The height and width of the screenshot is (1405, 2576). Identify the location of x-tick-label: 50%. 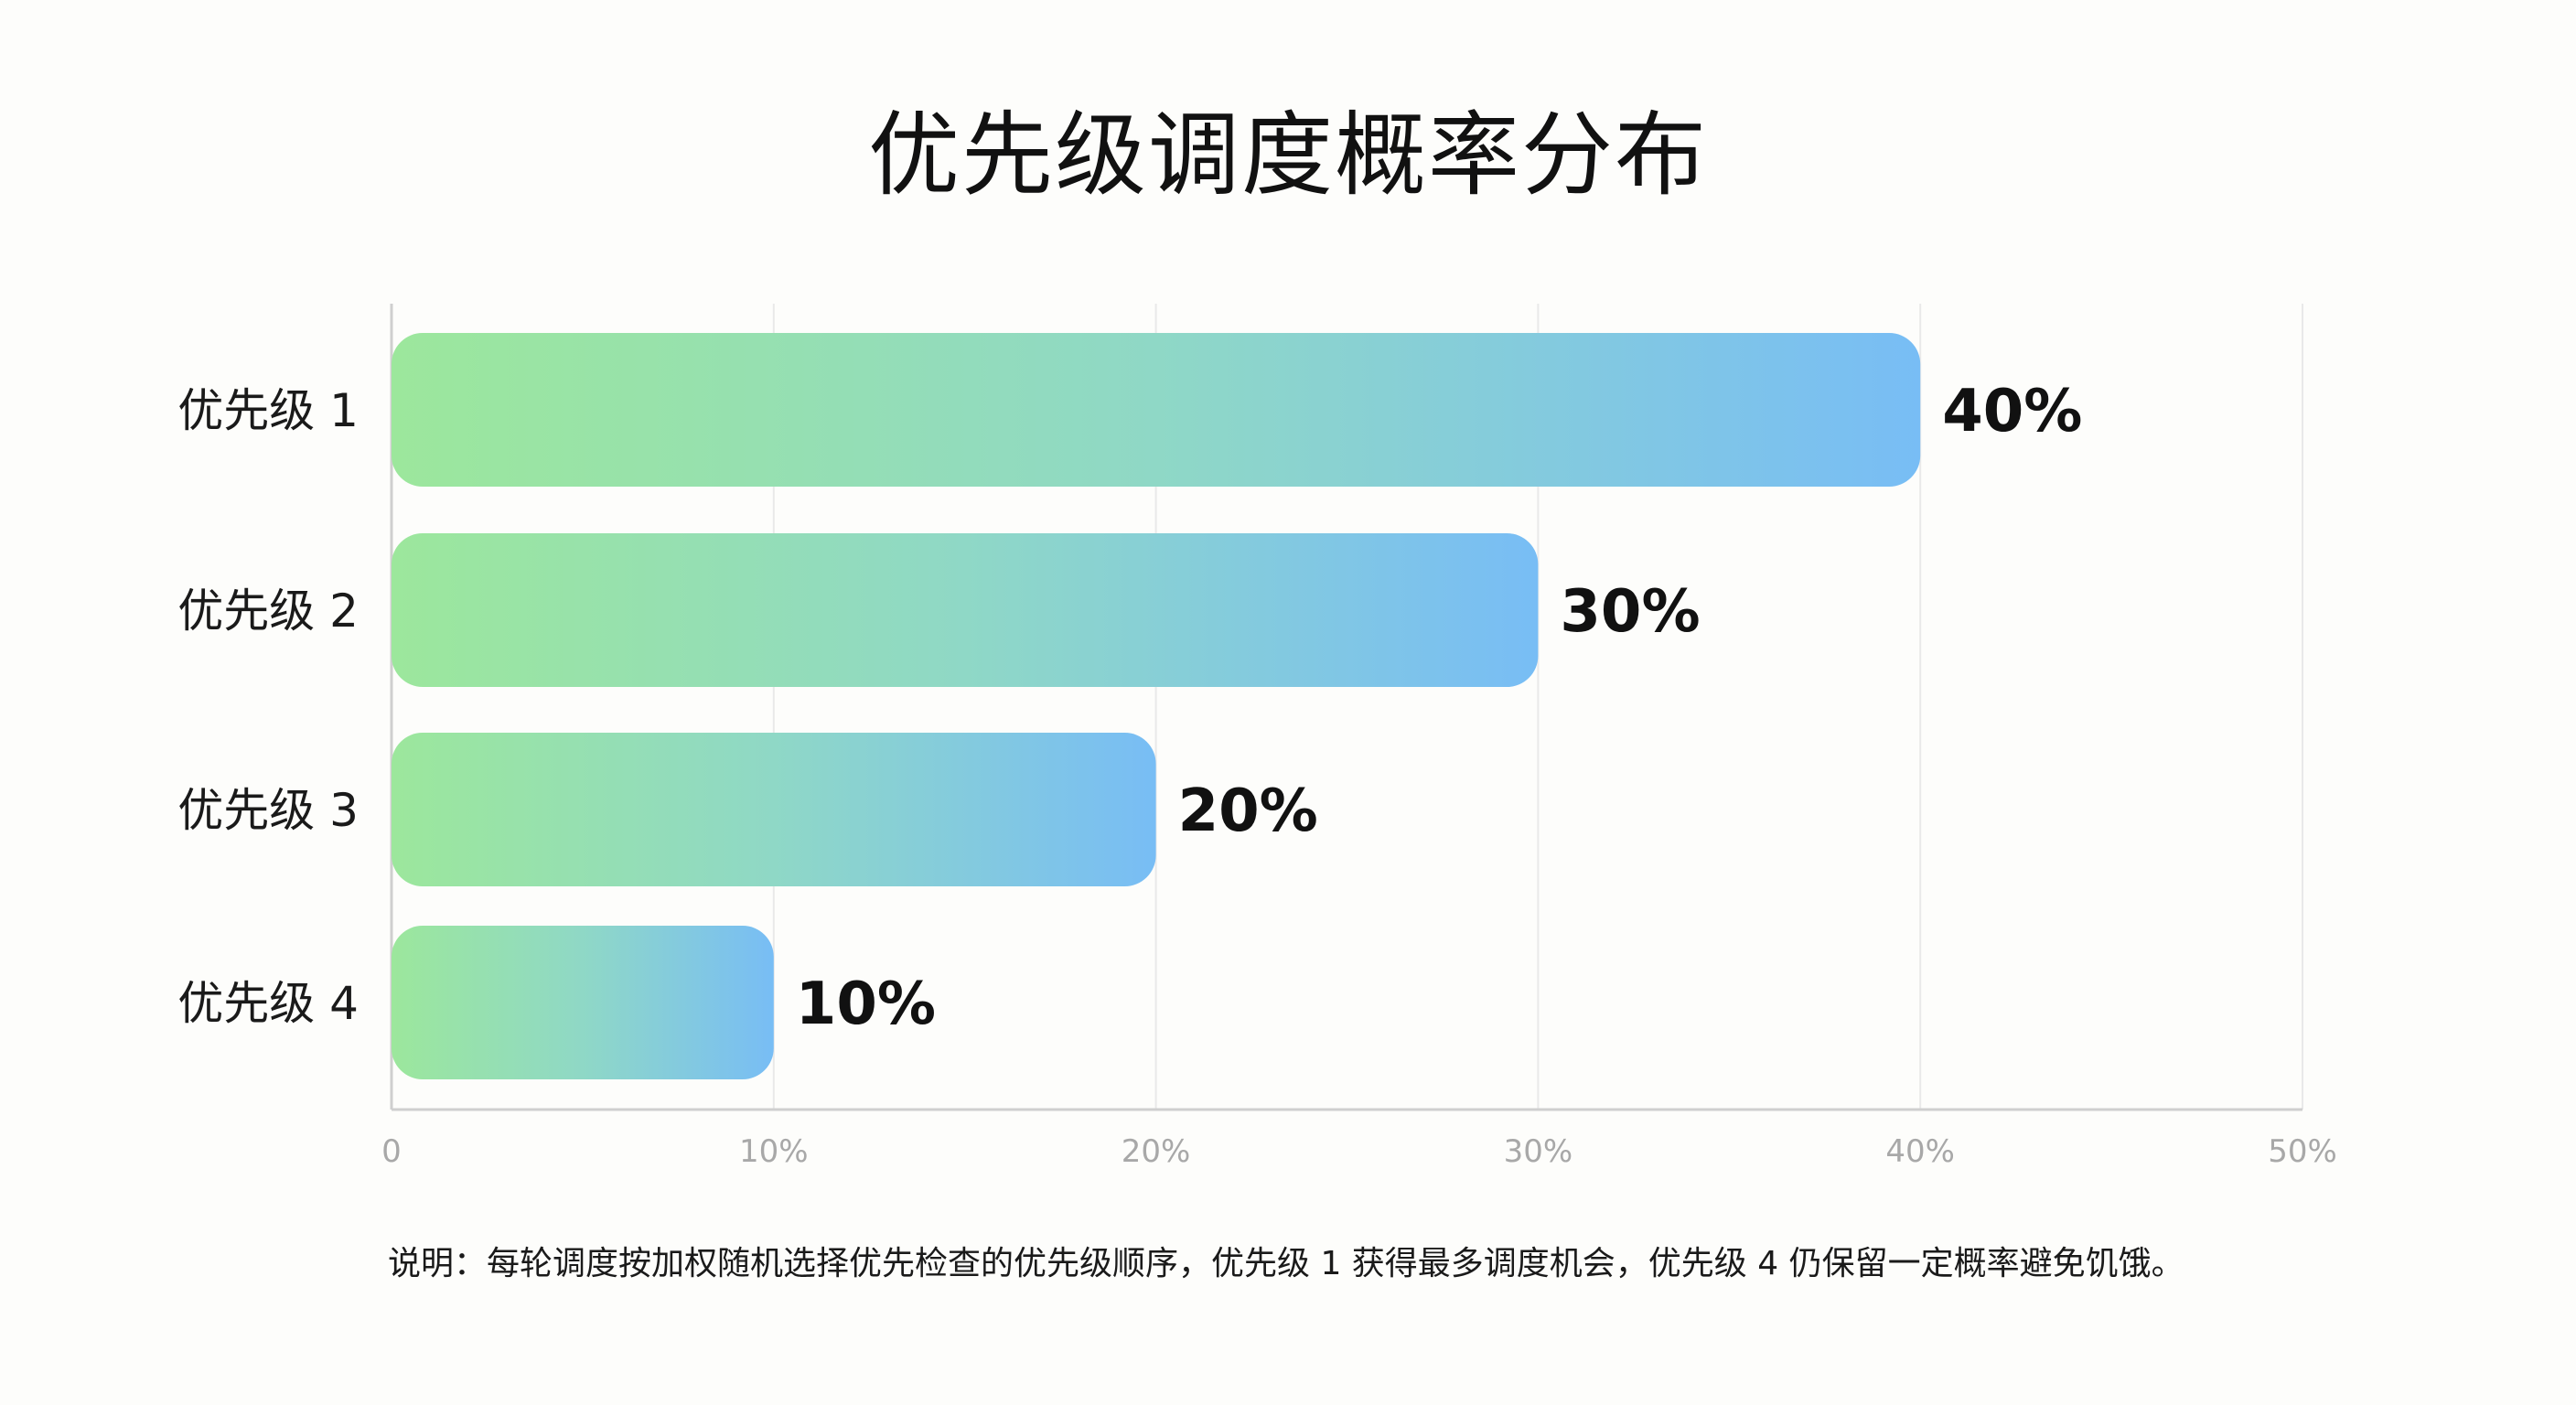
(2302, 1151).